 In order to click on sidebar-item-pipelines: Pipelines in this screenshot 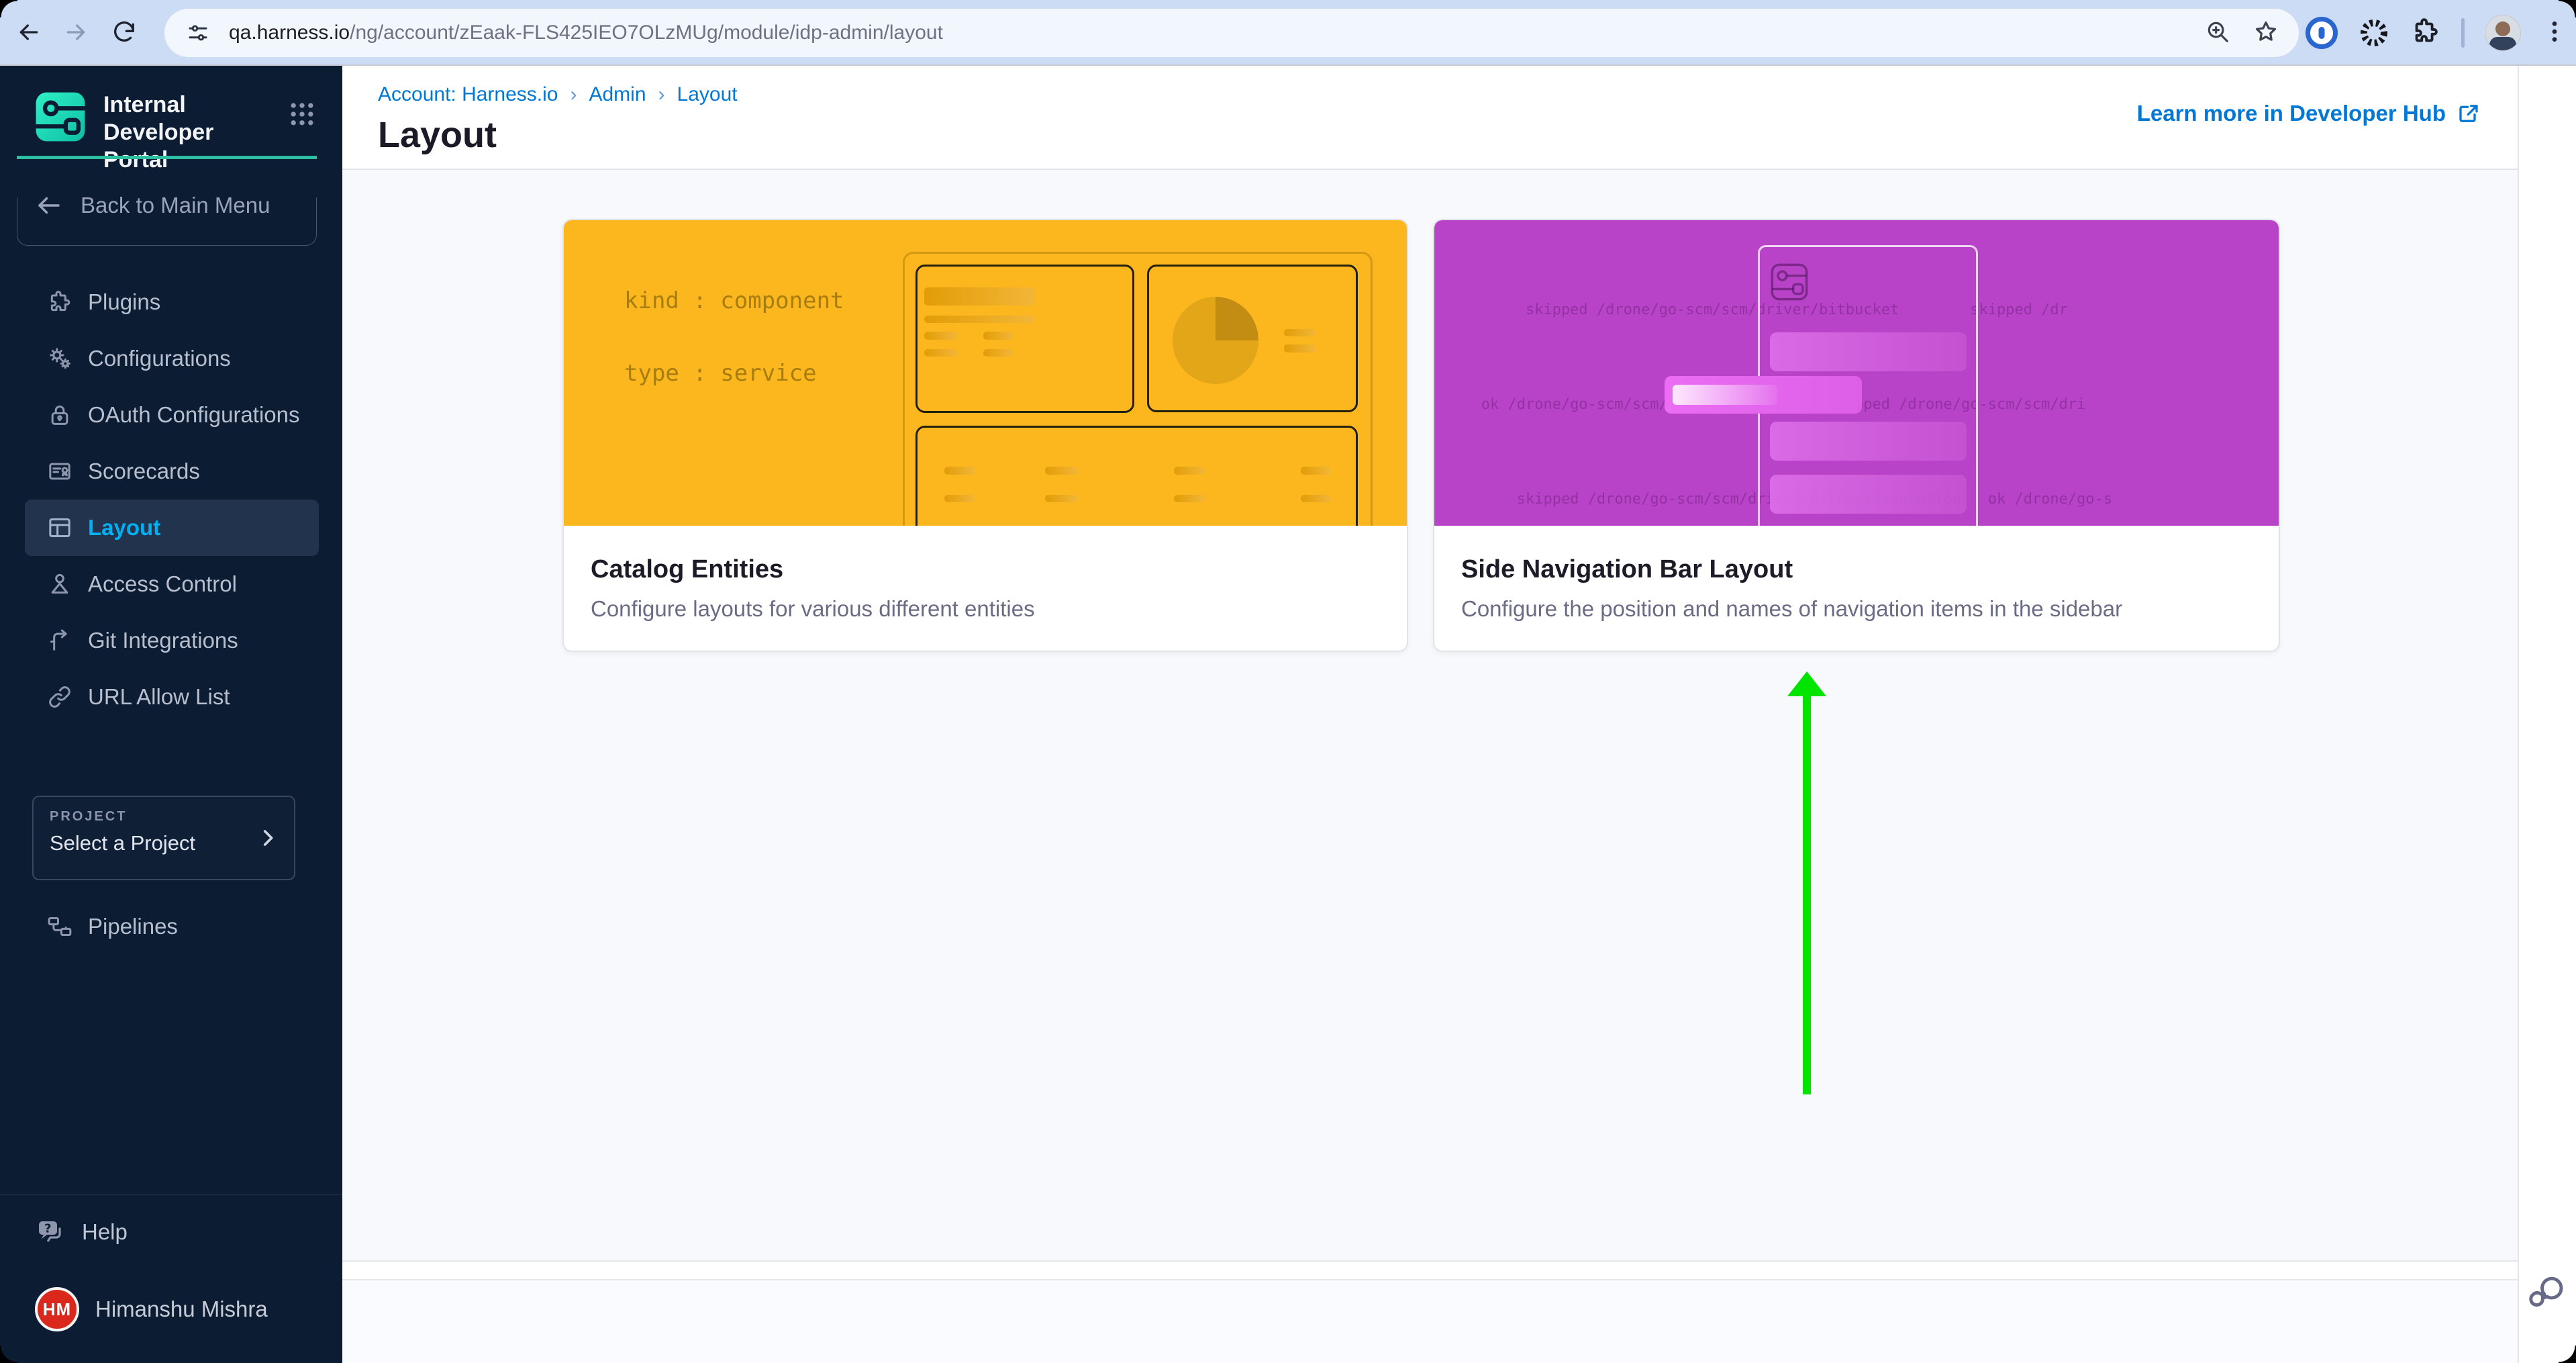, I will do `click(172, 926)`.